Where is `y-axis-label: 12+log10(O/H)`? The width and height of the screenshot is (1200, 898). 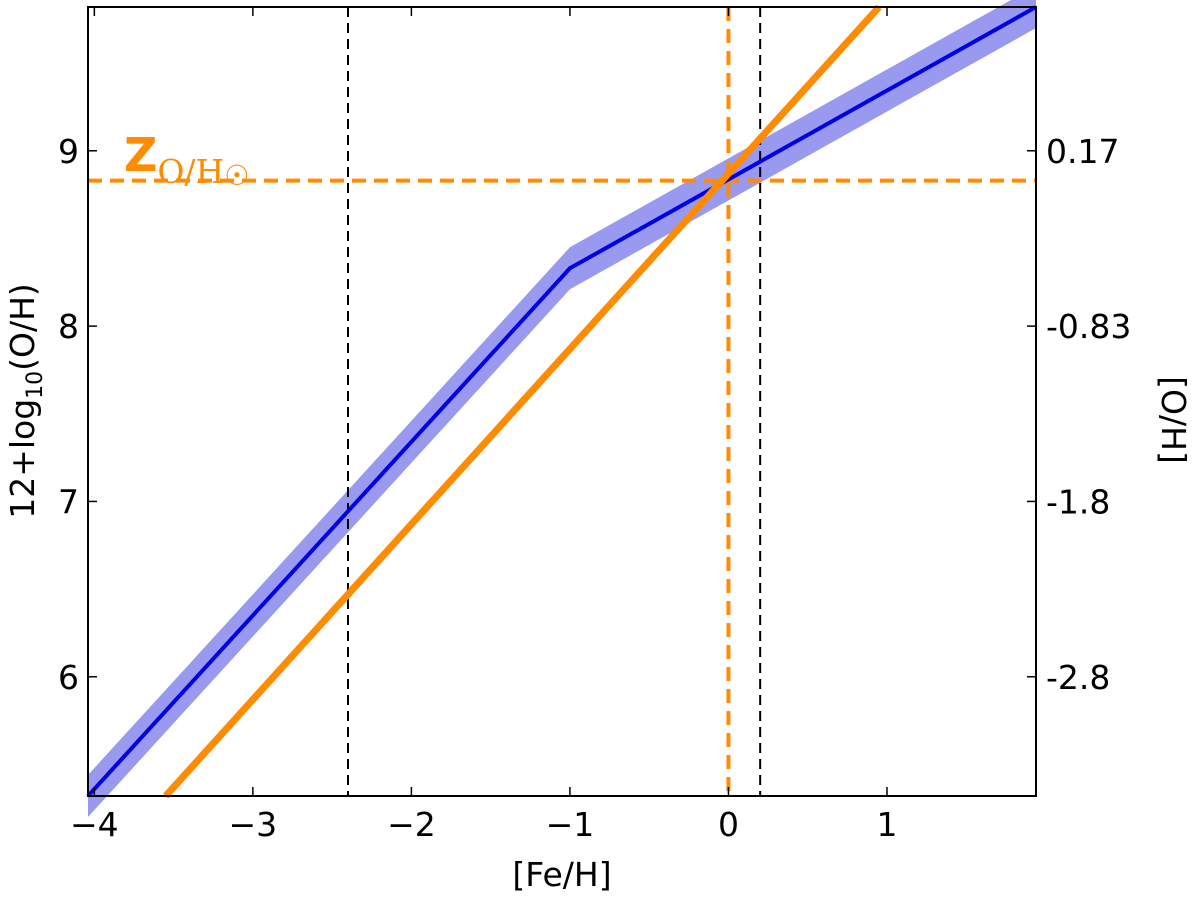 y-axis-label: 12+log10(O/H) is located at coordinates (25, 401).